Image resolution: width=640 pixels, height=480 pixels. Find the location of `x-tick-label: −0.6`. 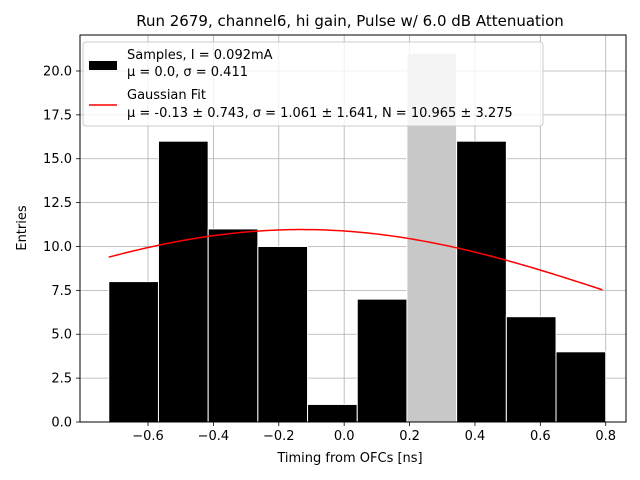

x-tick-label: −0.6 is located at coordinates (148, 436).